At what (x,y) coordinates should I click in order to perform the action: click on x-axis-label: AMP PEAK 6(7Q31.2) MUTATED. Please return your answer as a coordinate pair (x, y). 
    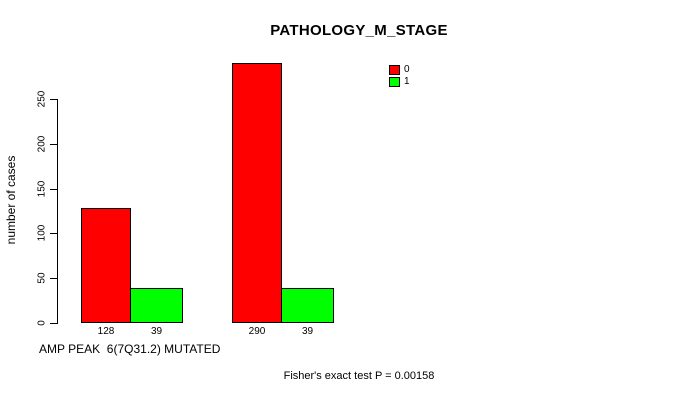
    Looking at the image, I should click on (130, 349).